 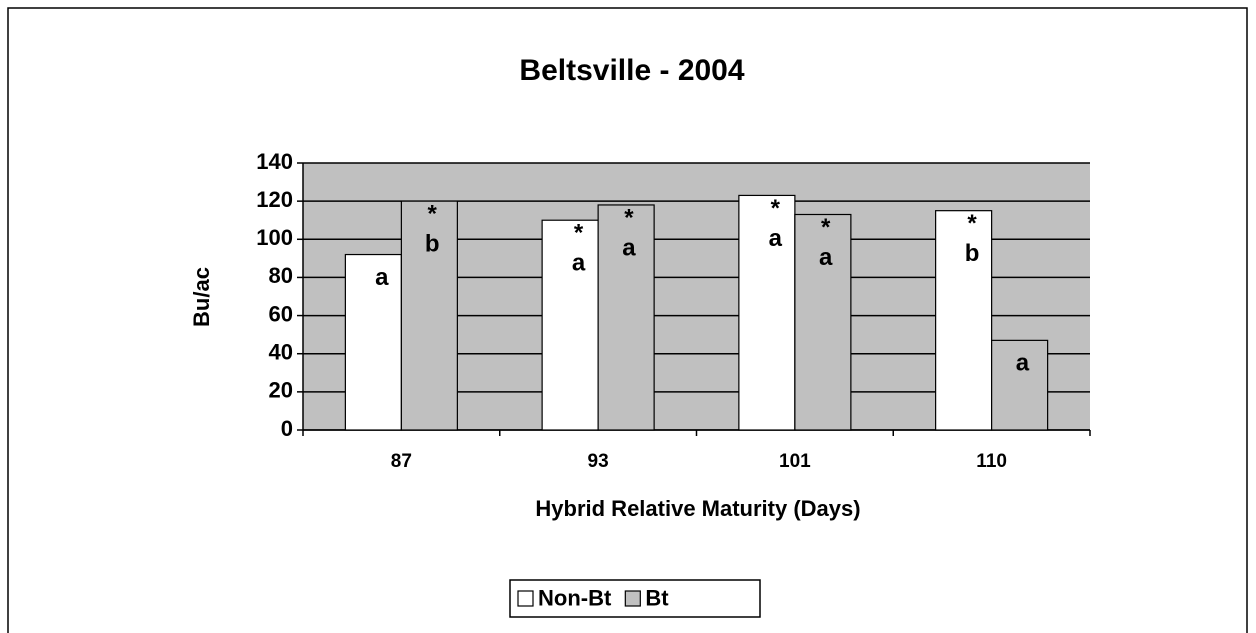 I want to click on y-tick-label: 20, so click(x=281, y=390).